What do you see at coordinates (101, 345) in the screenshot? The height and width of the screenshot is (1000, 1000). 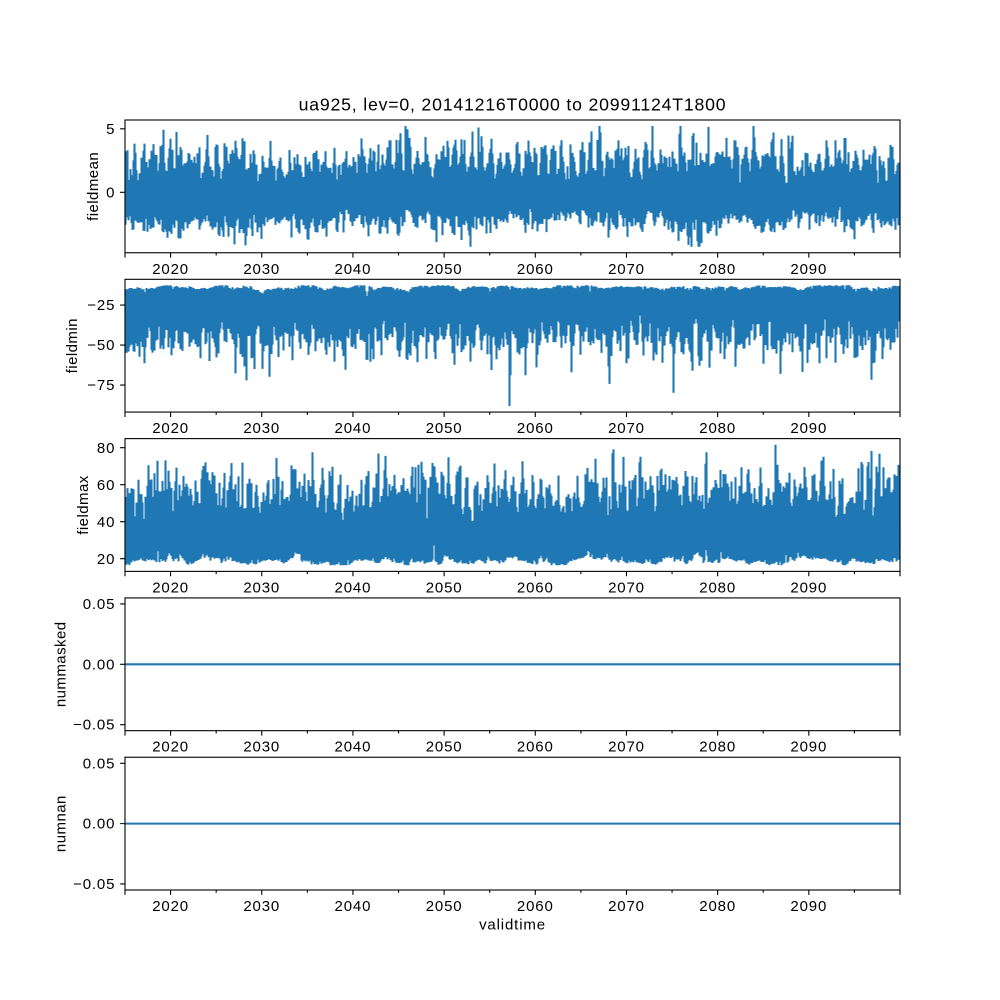 I see `svg-text: −50` at bounding box center [101, 345].